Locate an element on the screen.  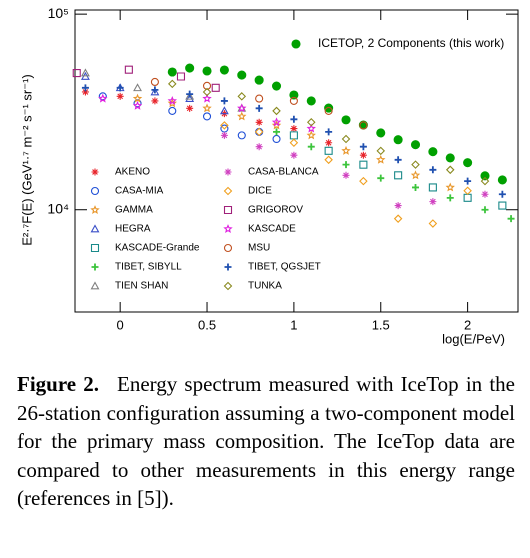
x-axis-label: log(E/PeV) is located at coordinates (473, 338).